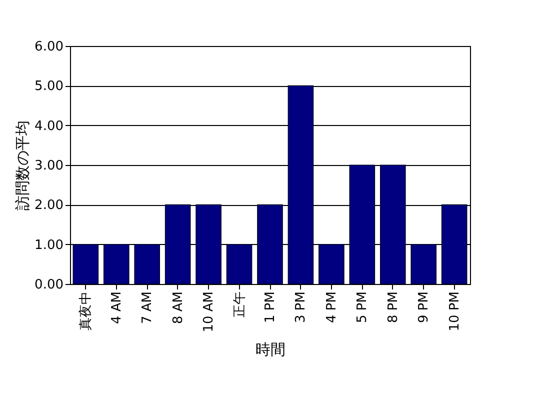 This screenshot has width=548, height=398. I want to click on y-tick-label: 1.00, so click(49, 245).